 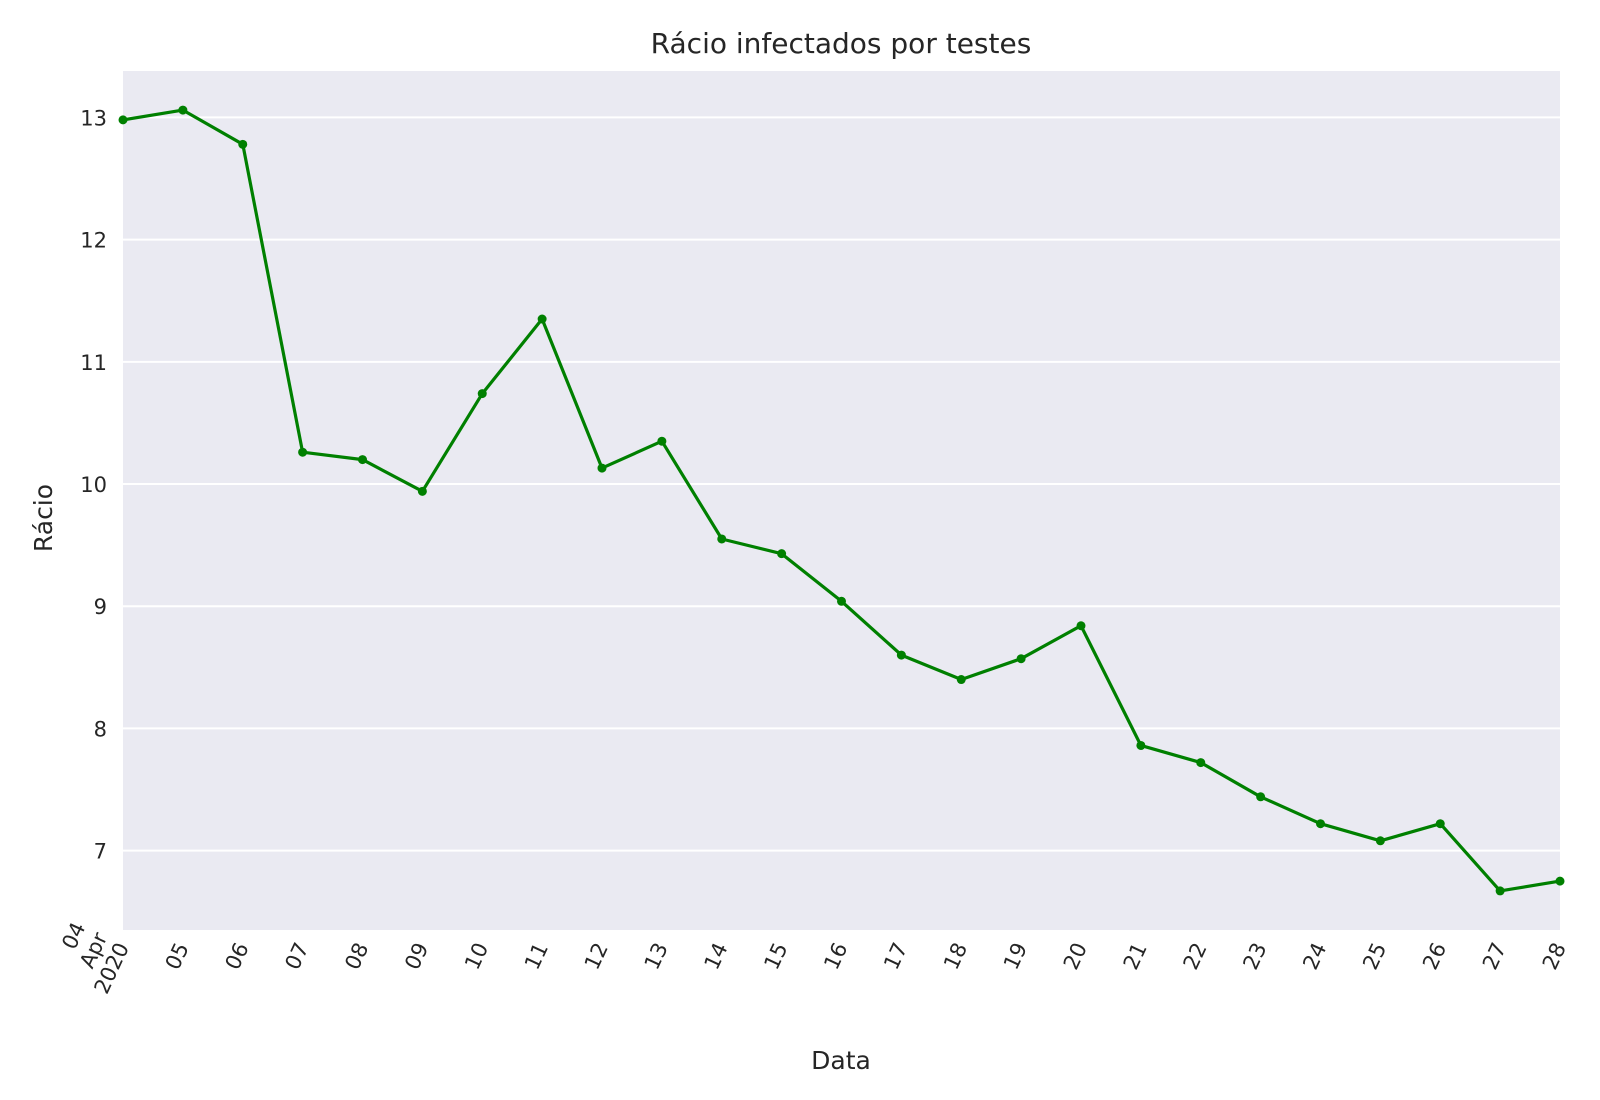 I want to click on x-tick-label-line: 08, so click(x=356, y=956).